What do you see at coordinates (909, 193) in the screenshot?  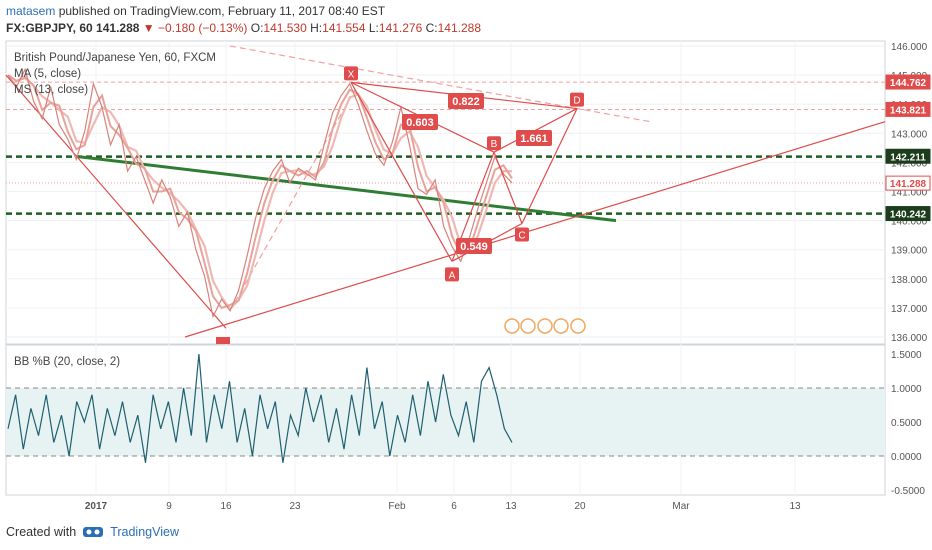 I see `price-tick-label: 141.000` at bounding box center [909, 193].